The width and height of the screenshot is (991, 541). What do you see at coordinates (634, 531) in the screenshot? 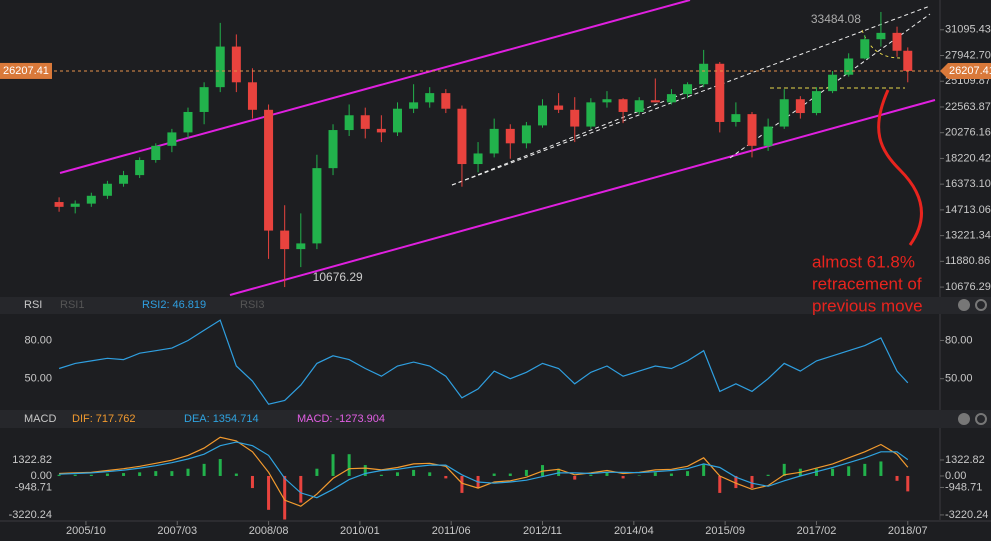
I see `x-tick-label: 2014/04` at bounding box center [634, 531].